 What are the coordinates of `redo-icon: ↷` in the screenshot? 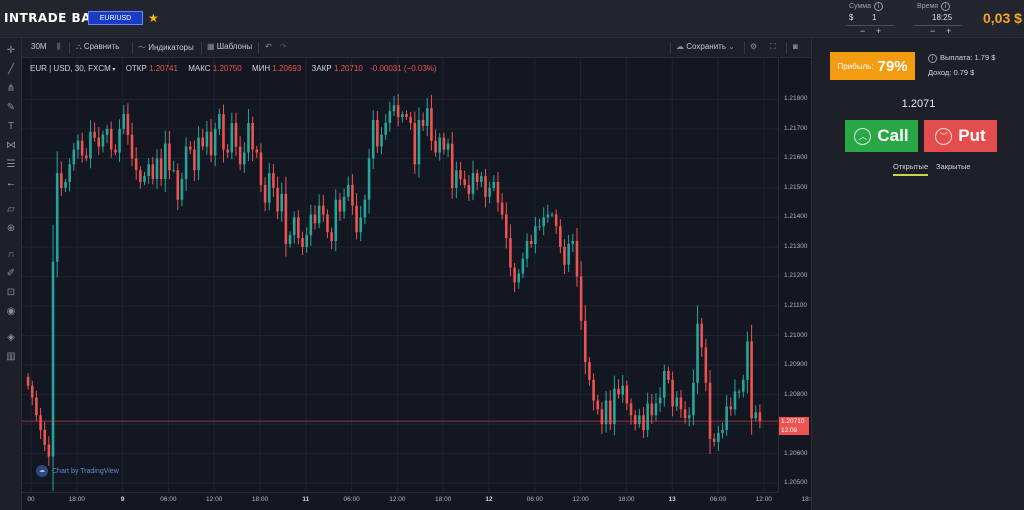 It's located at (283, 46).